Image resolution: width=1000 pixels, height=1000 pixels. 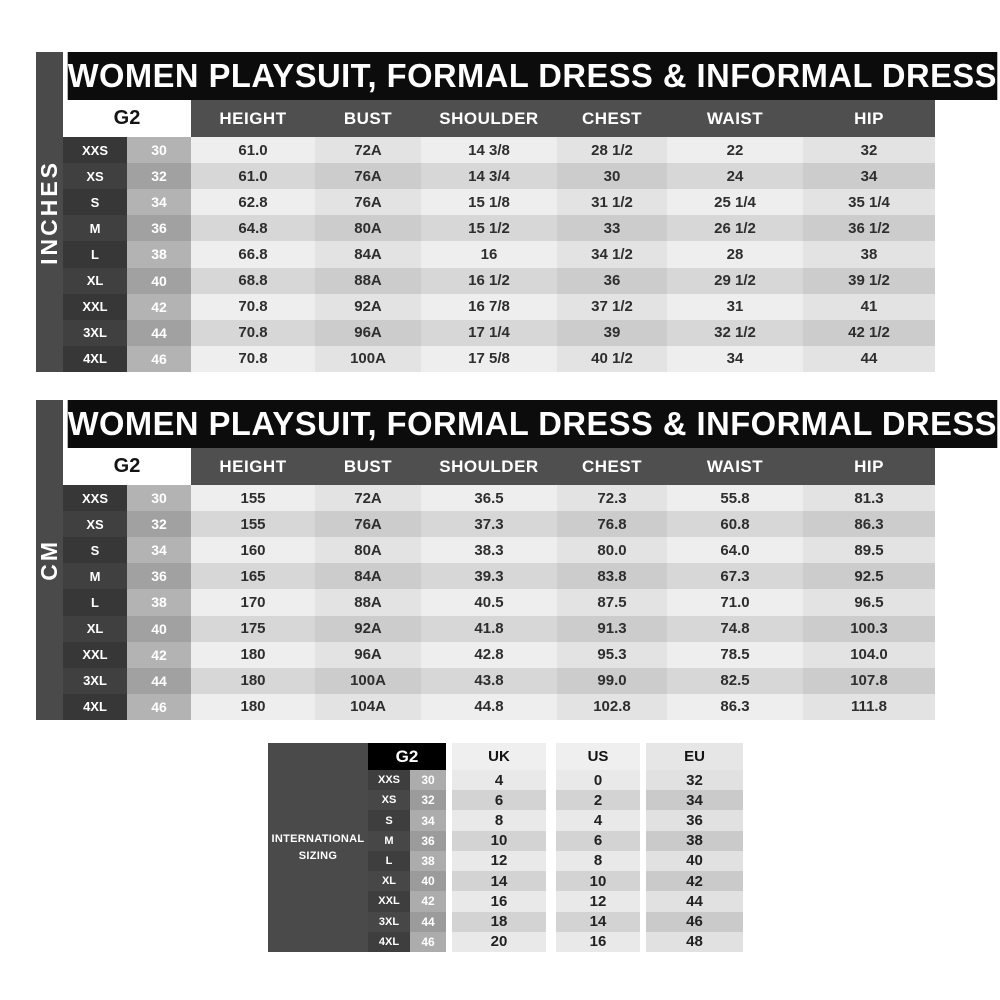 I want to click on measurement-bust: 76A, so click(x=368, y=202).